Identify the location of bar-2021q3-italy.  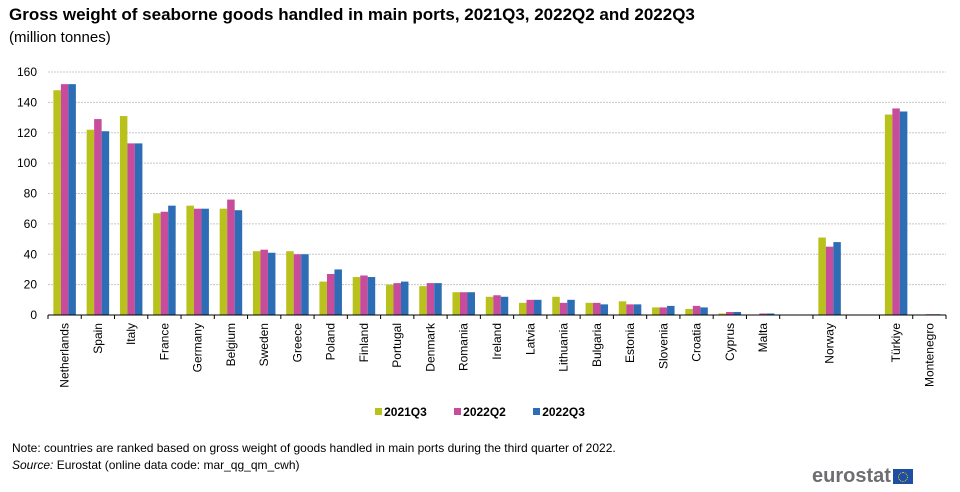
(123, 215).